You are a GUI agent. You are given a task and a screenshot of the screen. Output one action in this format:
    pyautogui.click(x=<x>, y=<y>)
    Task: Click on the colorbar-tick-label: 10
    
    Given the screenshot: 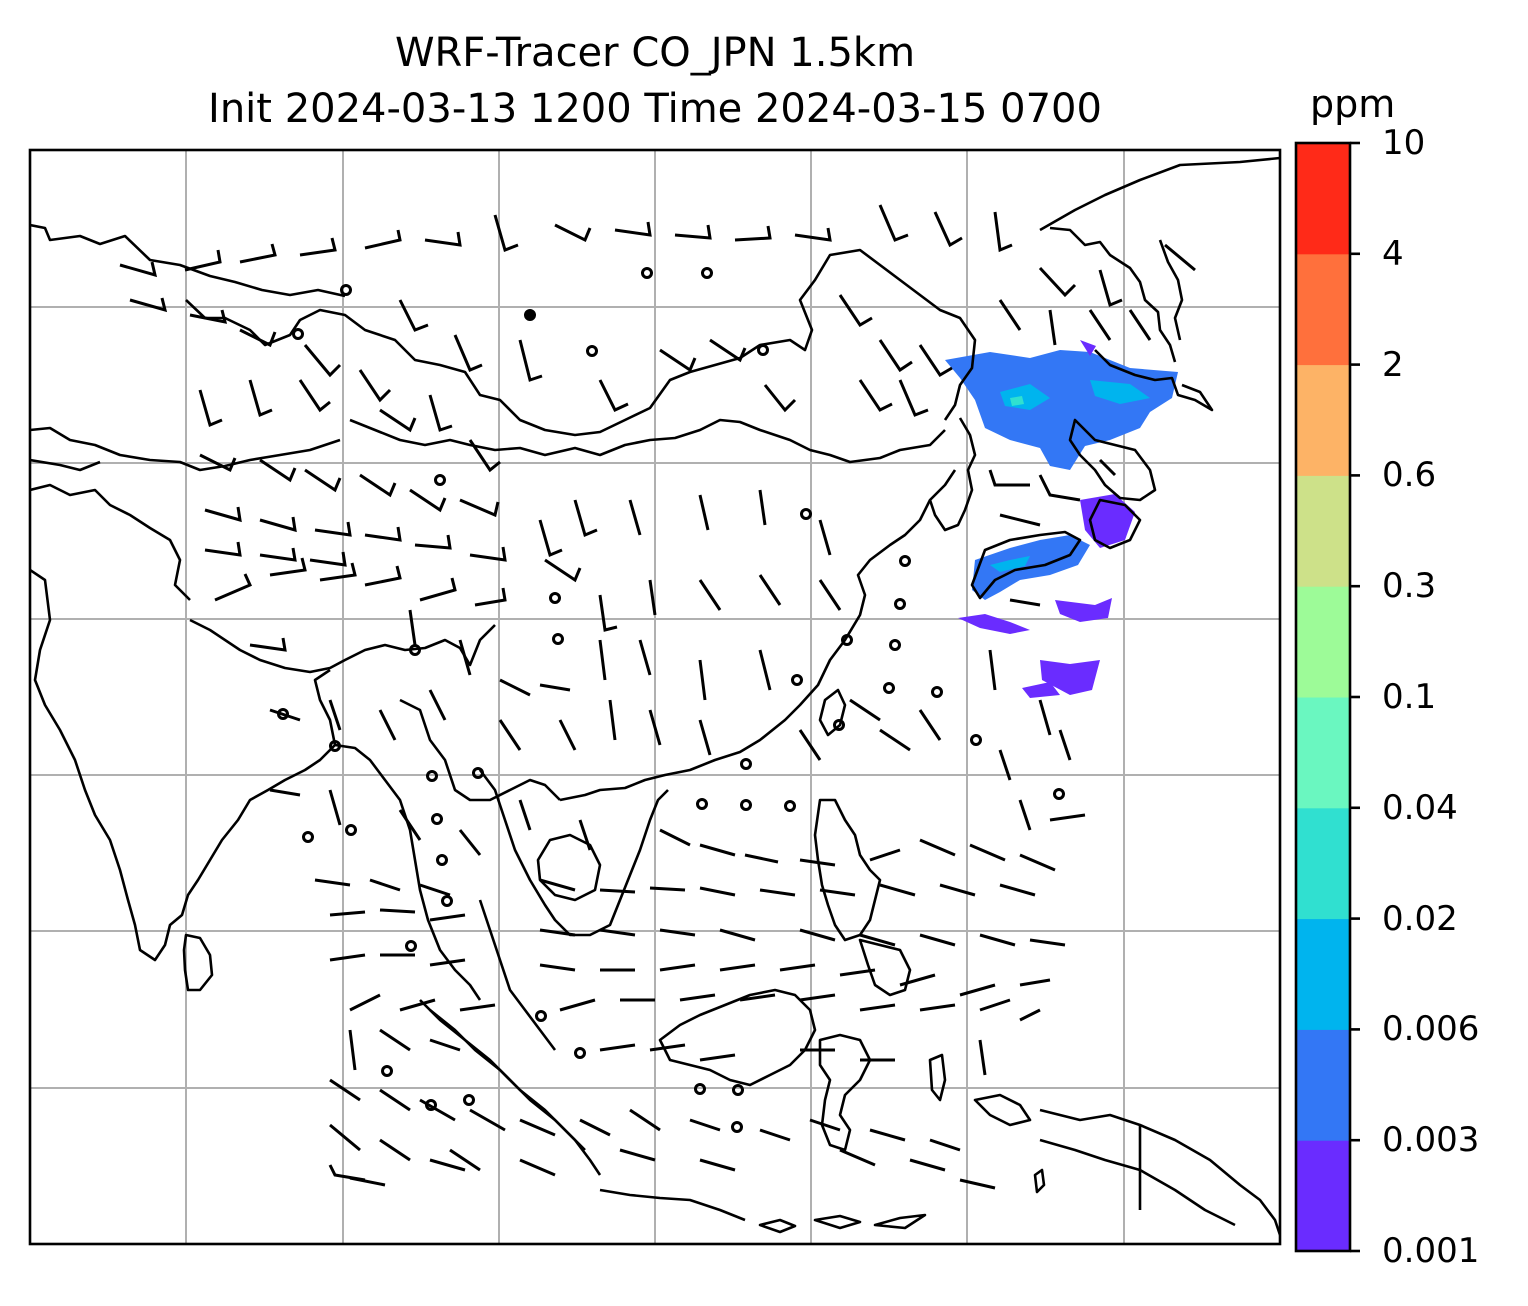 What is the action you would take?
    pyautogui.click(x=1404, y=143)
    